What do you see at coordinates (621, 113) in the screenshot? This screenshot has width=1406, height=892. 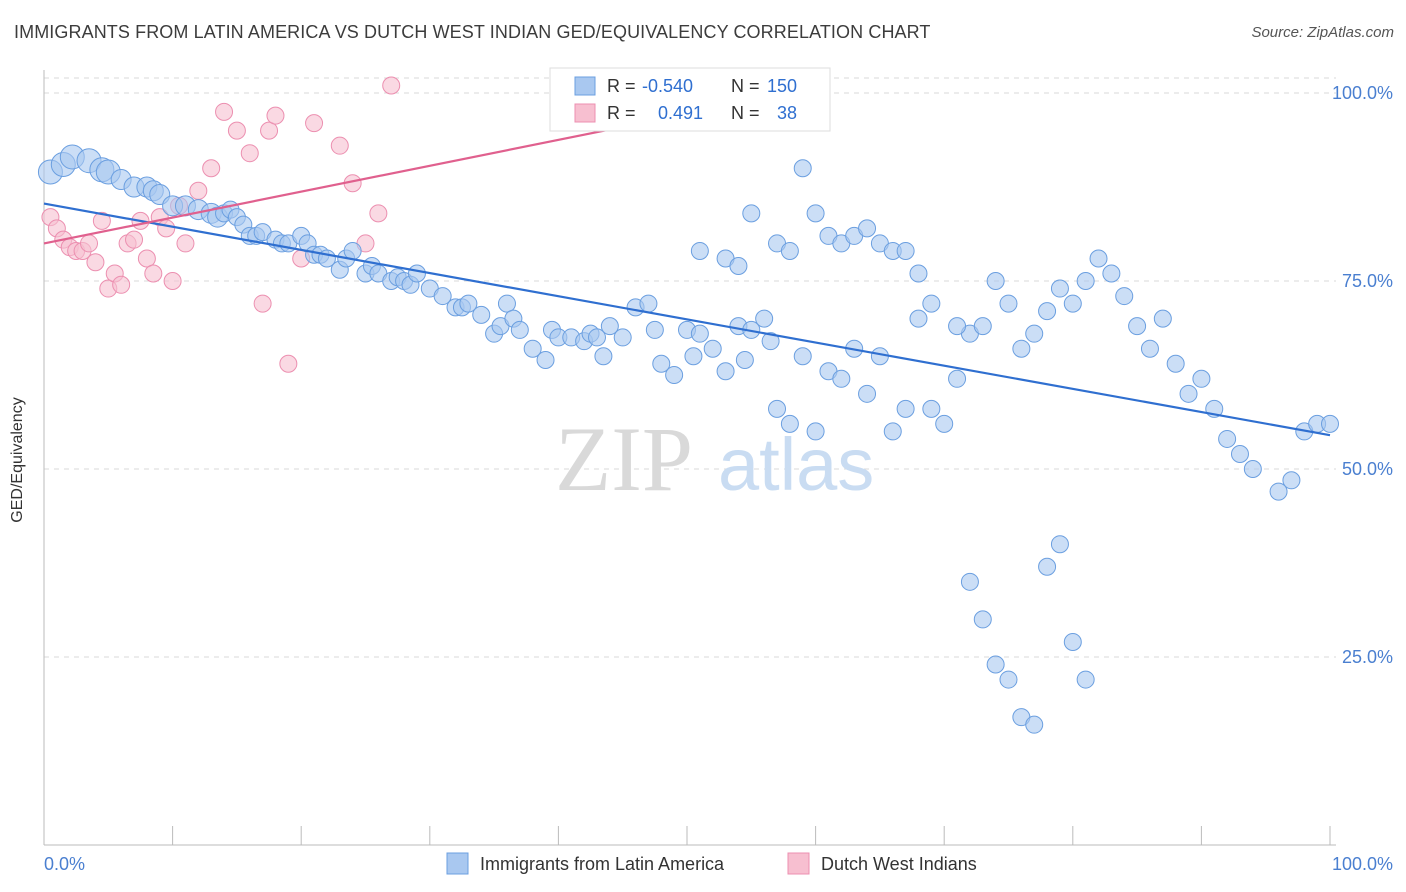 I see `legend-r-label-pink: R =` at bounding box center [621, 113].